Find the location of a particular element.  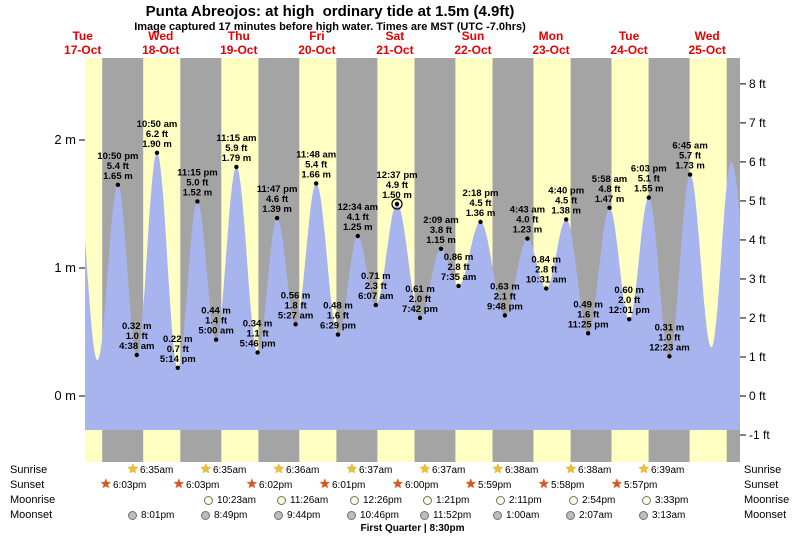

day-label-date: 25-Oct is located at coordinates (707, 50).